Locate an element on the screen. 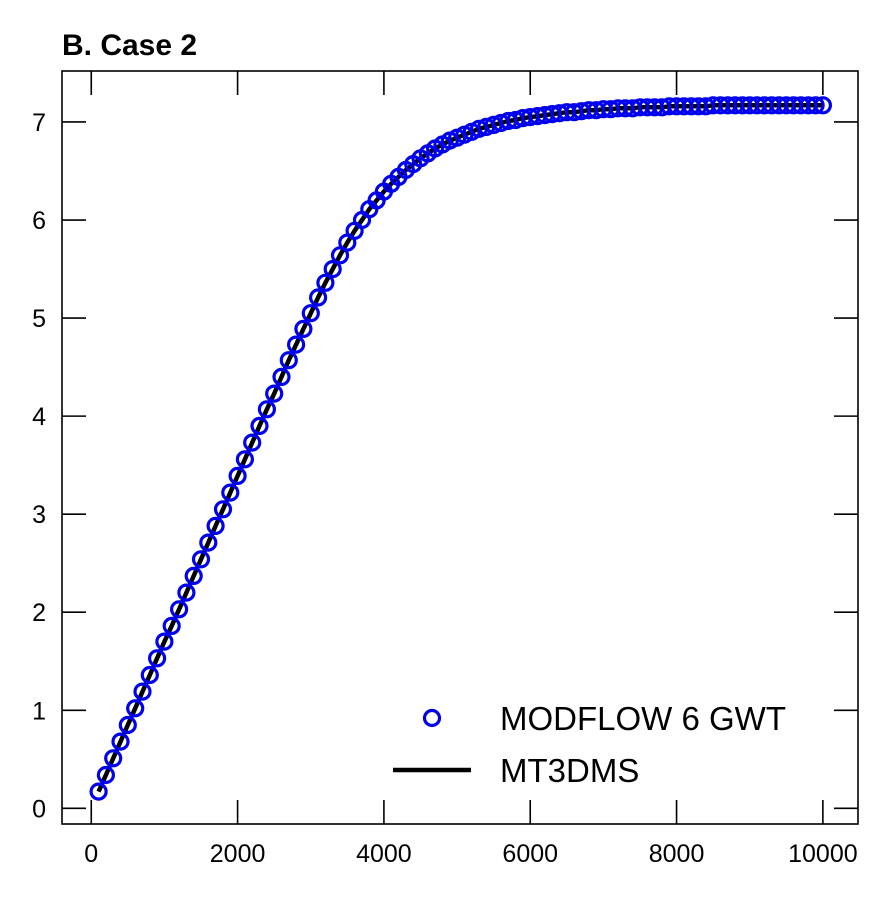  x-tick-label: 4000 is located at coordinates (384, 854).